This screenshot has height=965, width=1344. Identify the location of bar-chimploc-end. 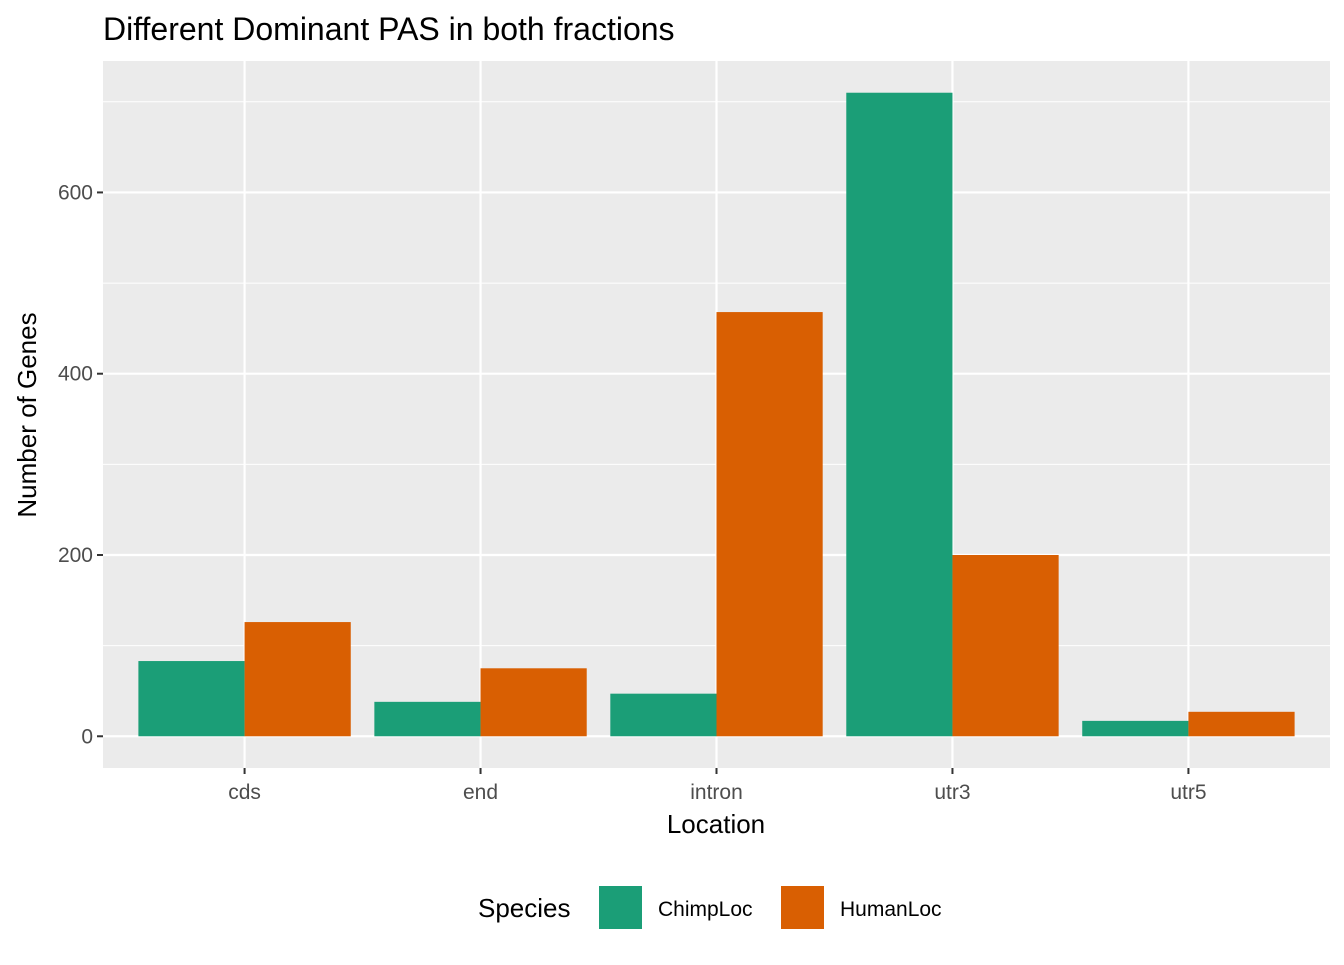
(427, 719).